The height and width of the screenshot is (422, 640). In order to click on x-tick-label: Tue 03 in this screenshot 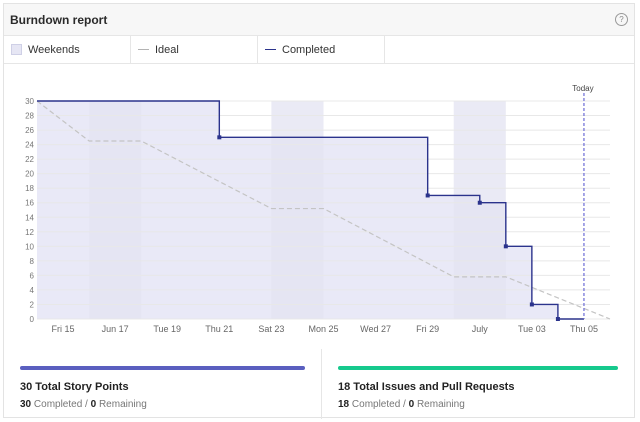, I will do `click(532, 329)`.